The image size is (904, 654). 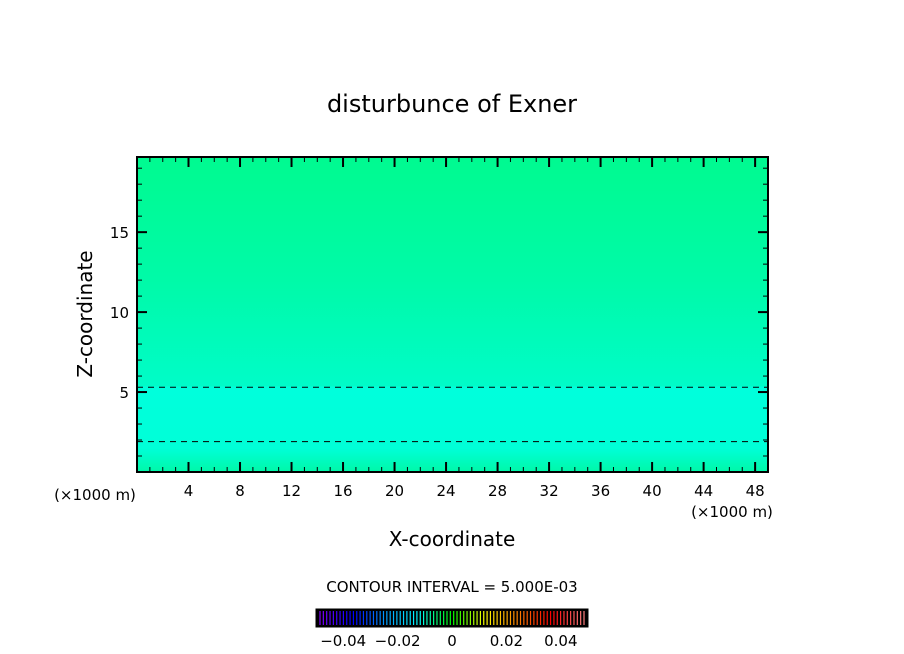 What do you see at coordinates (119, 233) in the screenshot?
I see `y-tick-label: 15` at bounding box center [119, 233].